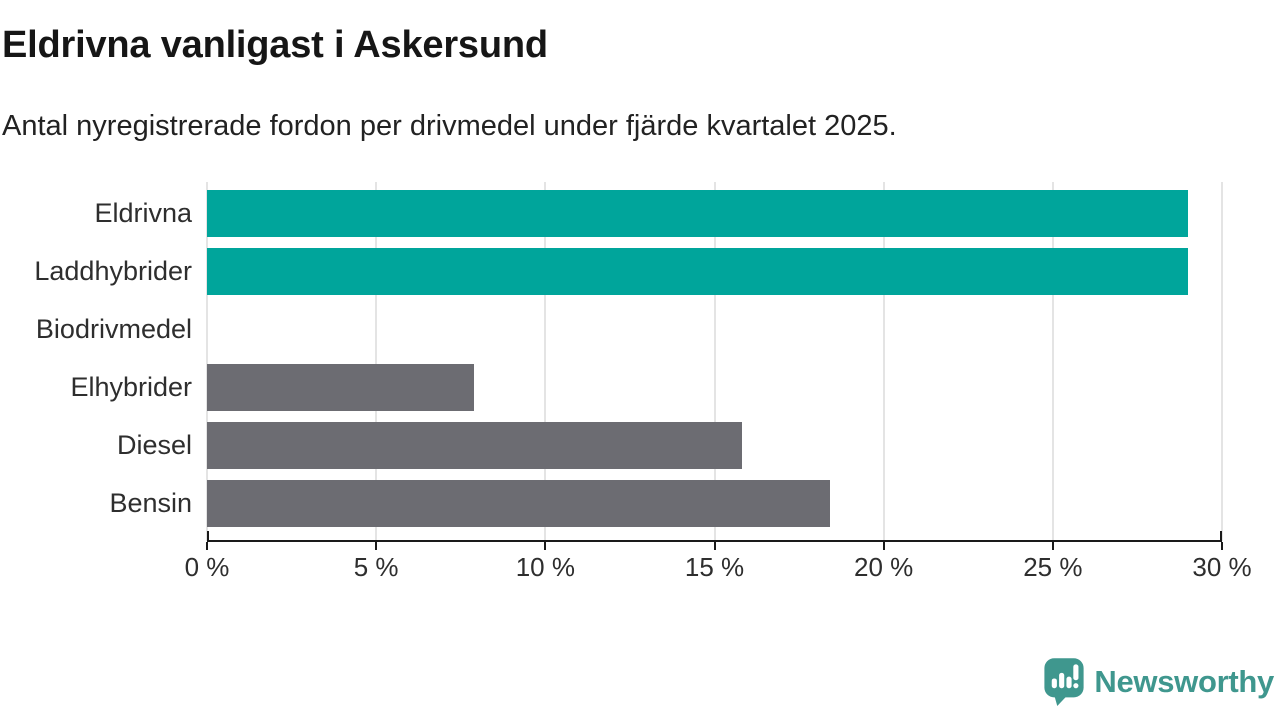 The width and height of the screenshot is (1280, 720). I want to click on newsworthy-logo: Newsworthy, so click(1158, 681).